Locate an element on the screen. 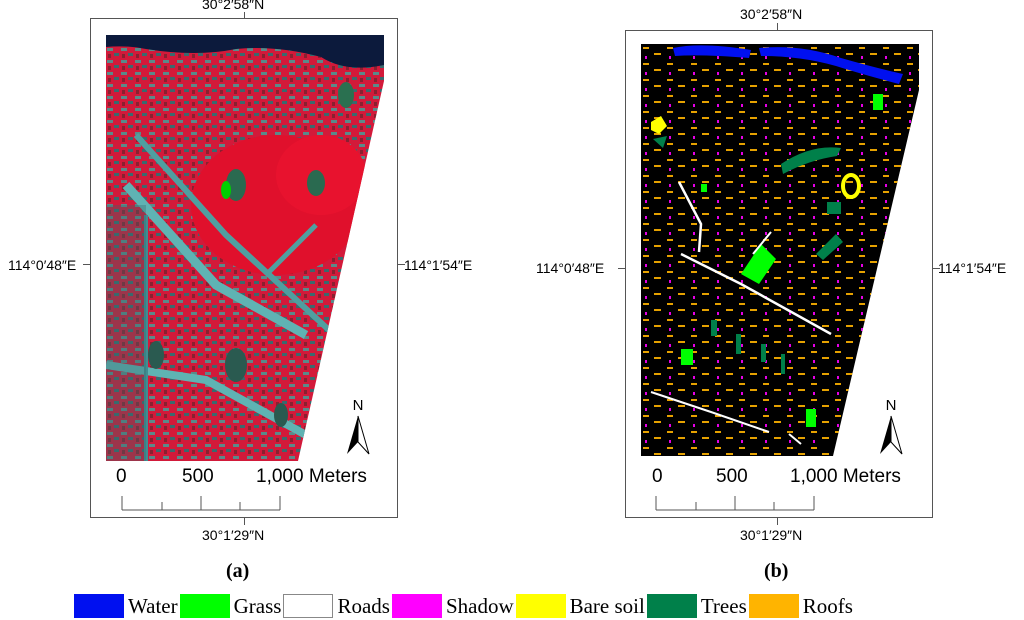 This screenshot has width=1024, height=620. panel-b-left-tick is located at coordinates (621, 268).